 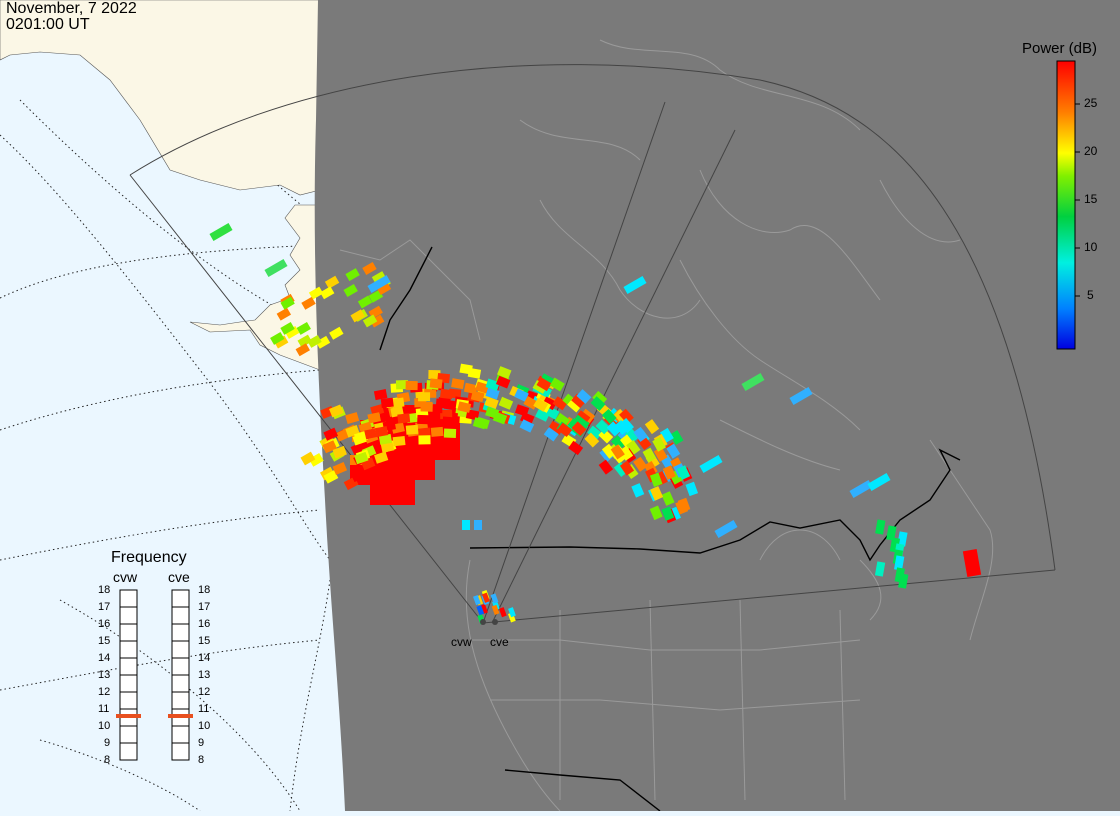 What do you see at coordinates (1091, 247) in the screenshot?
I see `colorbar-tick-label: 10` at bounding box center [1091, 247].